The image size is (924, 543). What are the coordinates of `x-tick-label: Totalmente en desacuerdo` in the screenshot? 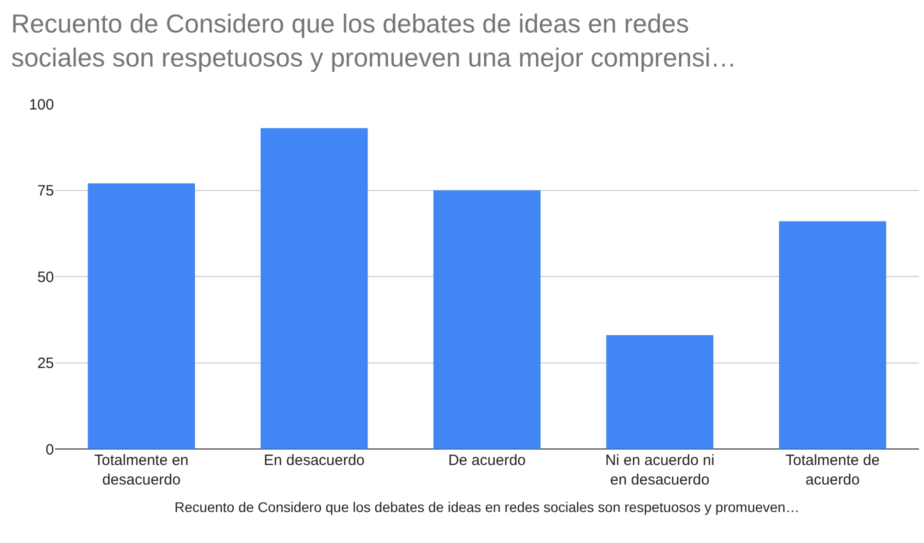 It's located at (141, 470).